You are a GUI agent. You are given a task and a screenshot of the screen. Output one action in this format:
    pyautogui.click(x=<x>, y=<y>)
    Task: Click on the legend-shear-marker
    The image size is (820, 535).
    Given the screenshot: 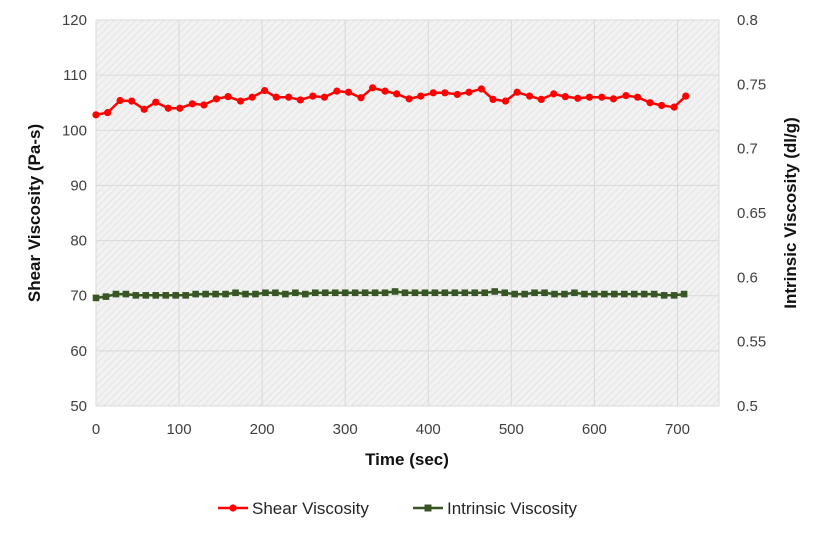 What is the action you would take?
    pyautogui.click(x=233, y=508)
    